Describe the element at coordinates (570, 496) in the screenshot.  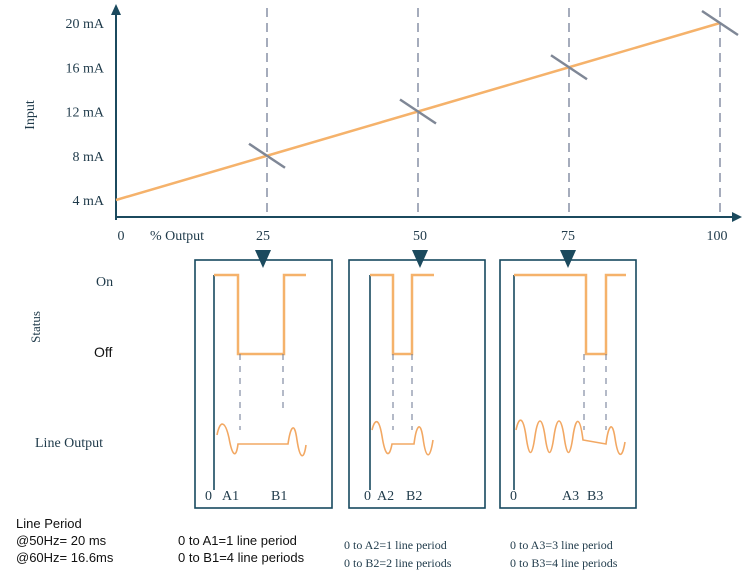
I see `panel-3-a-label: A3` at that location.